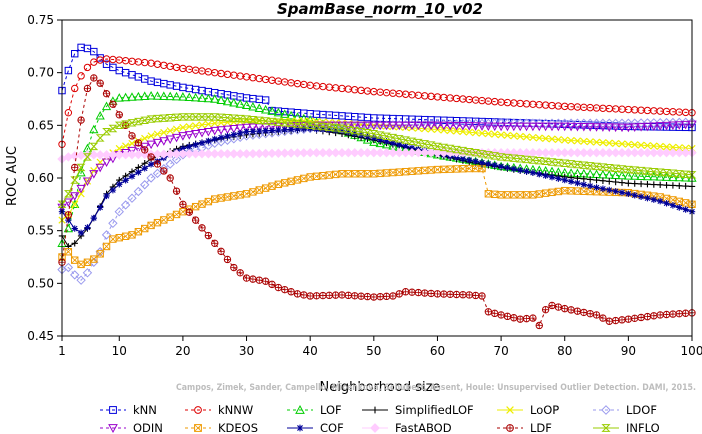 This screenshot has width=702, height=434. Describe the element at coordinates (423, 427) in the screenshot. I see `legend-label: FastABOD` at that location.